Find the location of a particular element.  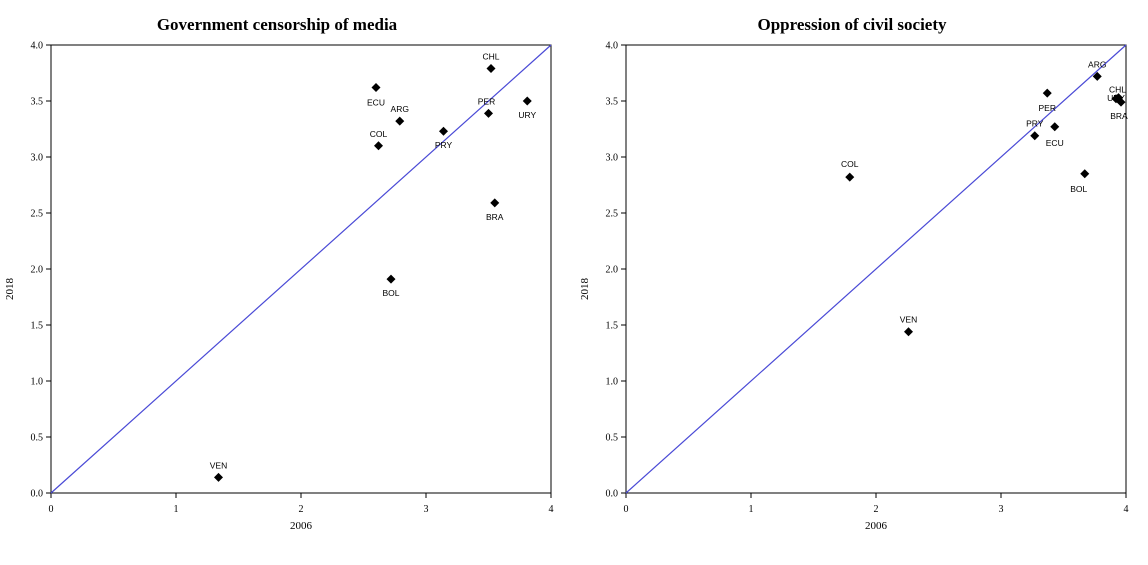

chart-title: Oppression of civil society is located at coordinates (852, 24).